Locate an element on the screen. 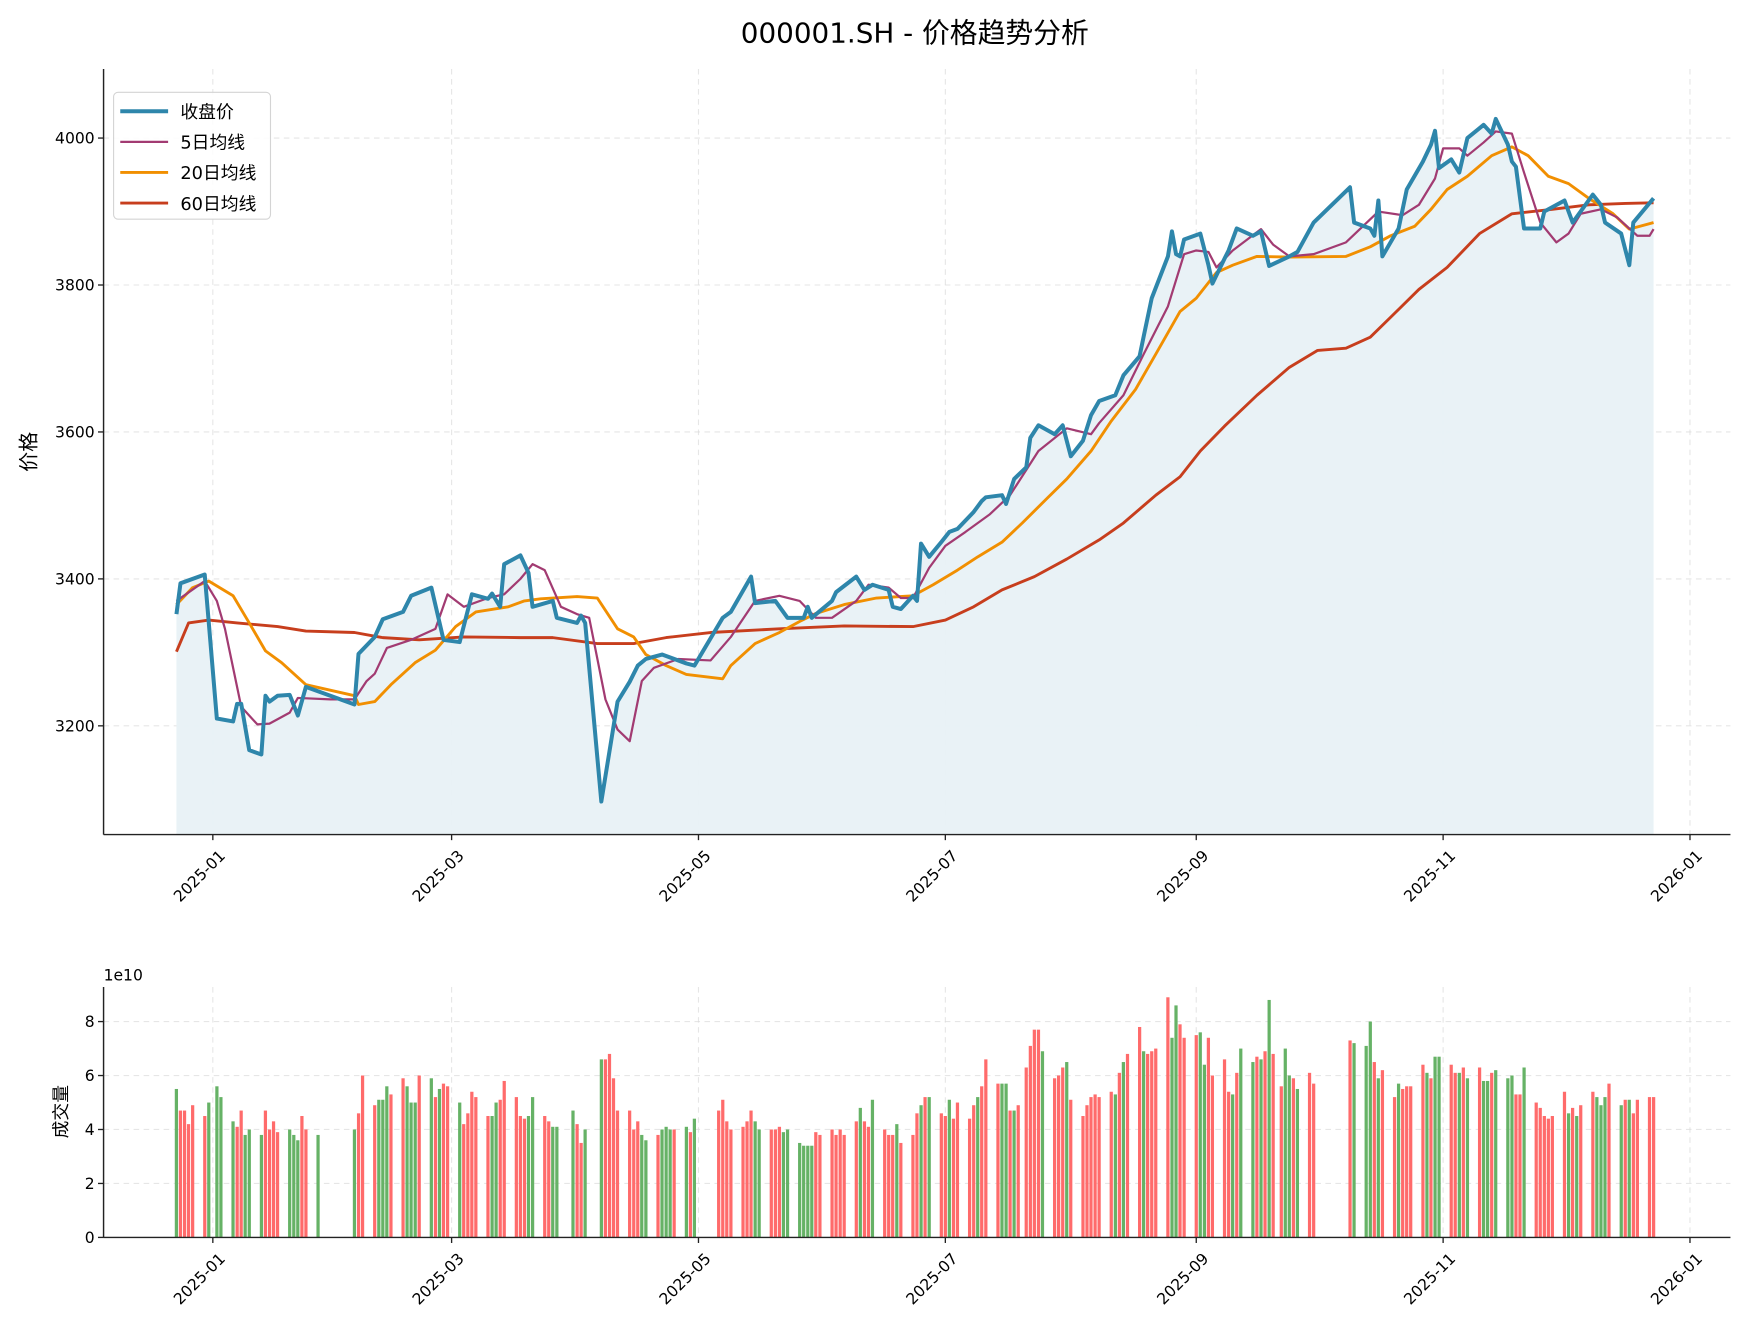 The width and height of the screenshot is (1745, 1332). x-tick-label: 2025-09 is located at coordinates (1183, 1279).